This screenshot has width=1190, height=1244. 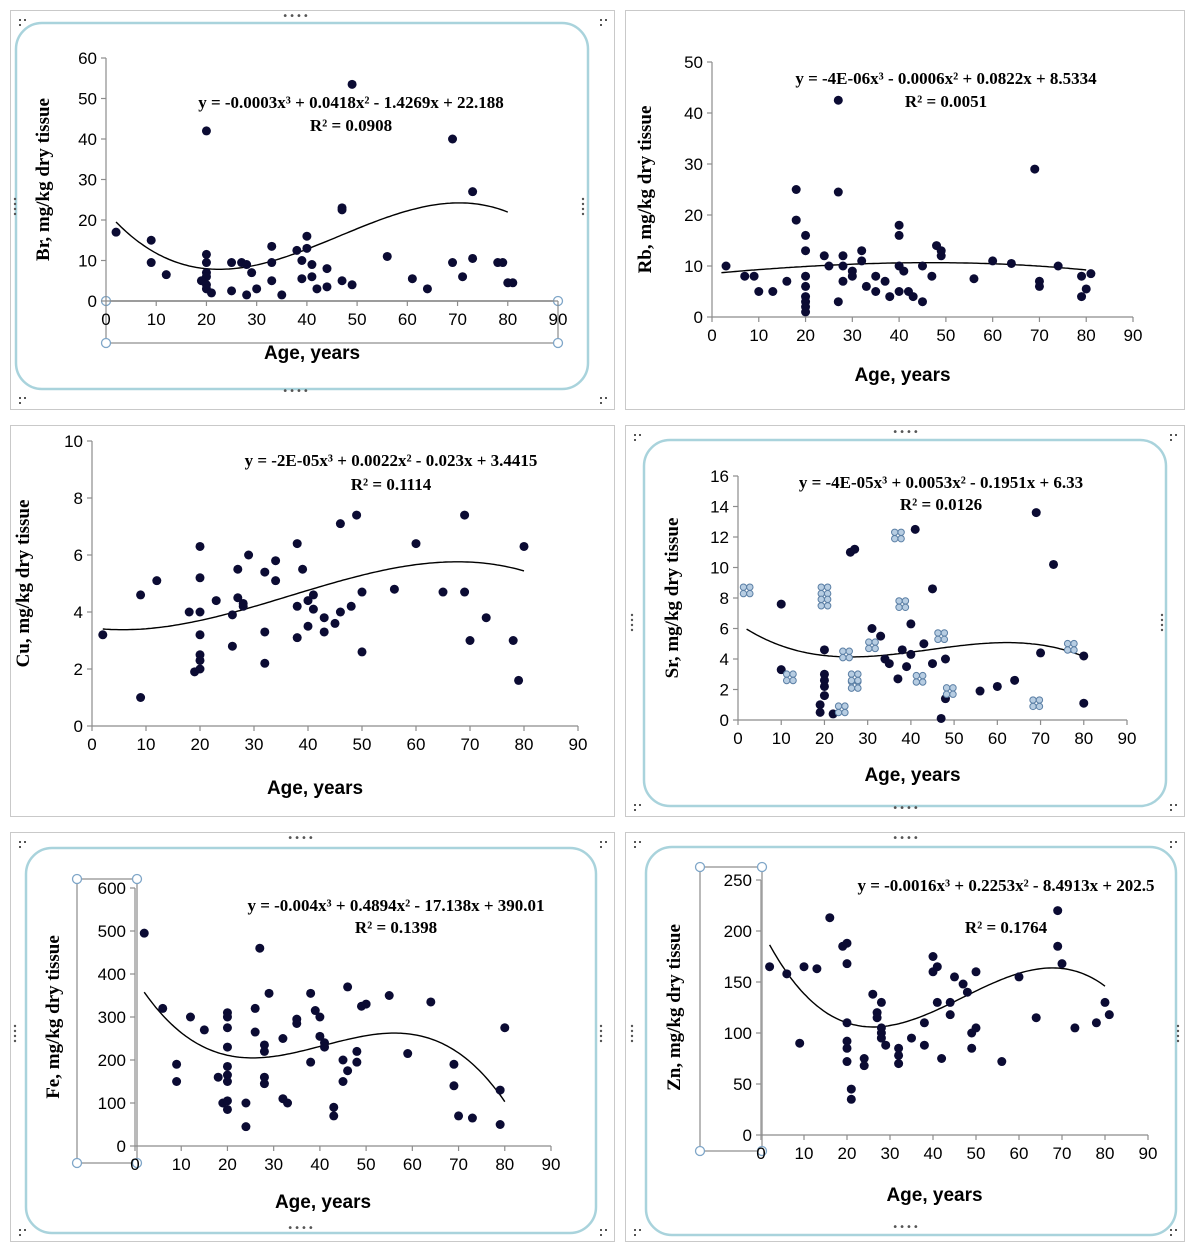 What do you see at coordinates (362, 744) in the screenshot?
I see `x-tick-label: 50` at bounding box center [362, 744].